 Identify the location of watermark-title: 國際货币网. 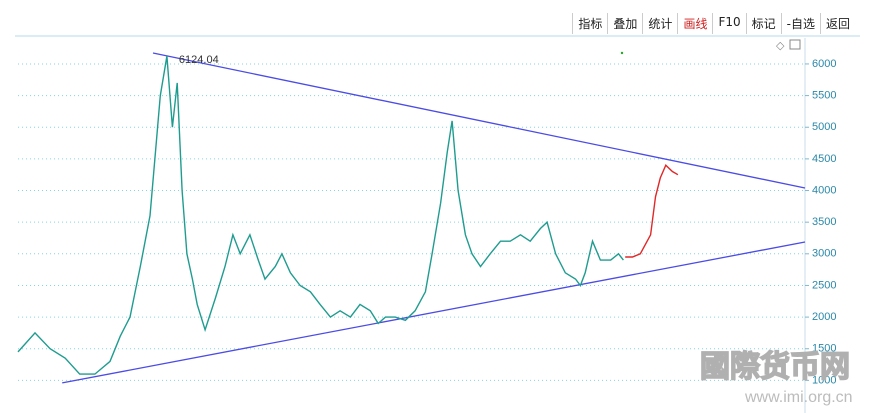
(775, 367).